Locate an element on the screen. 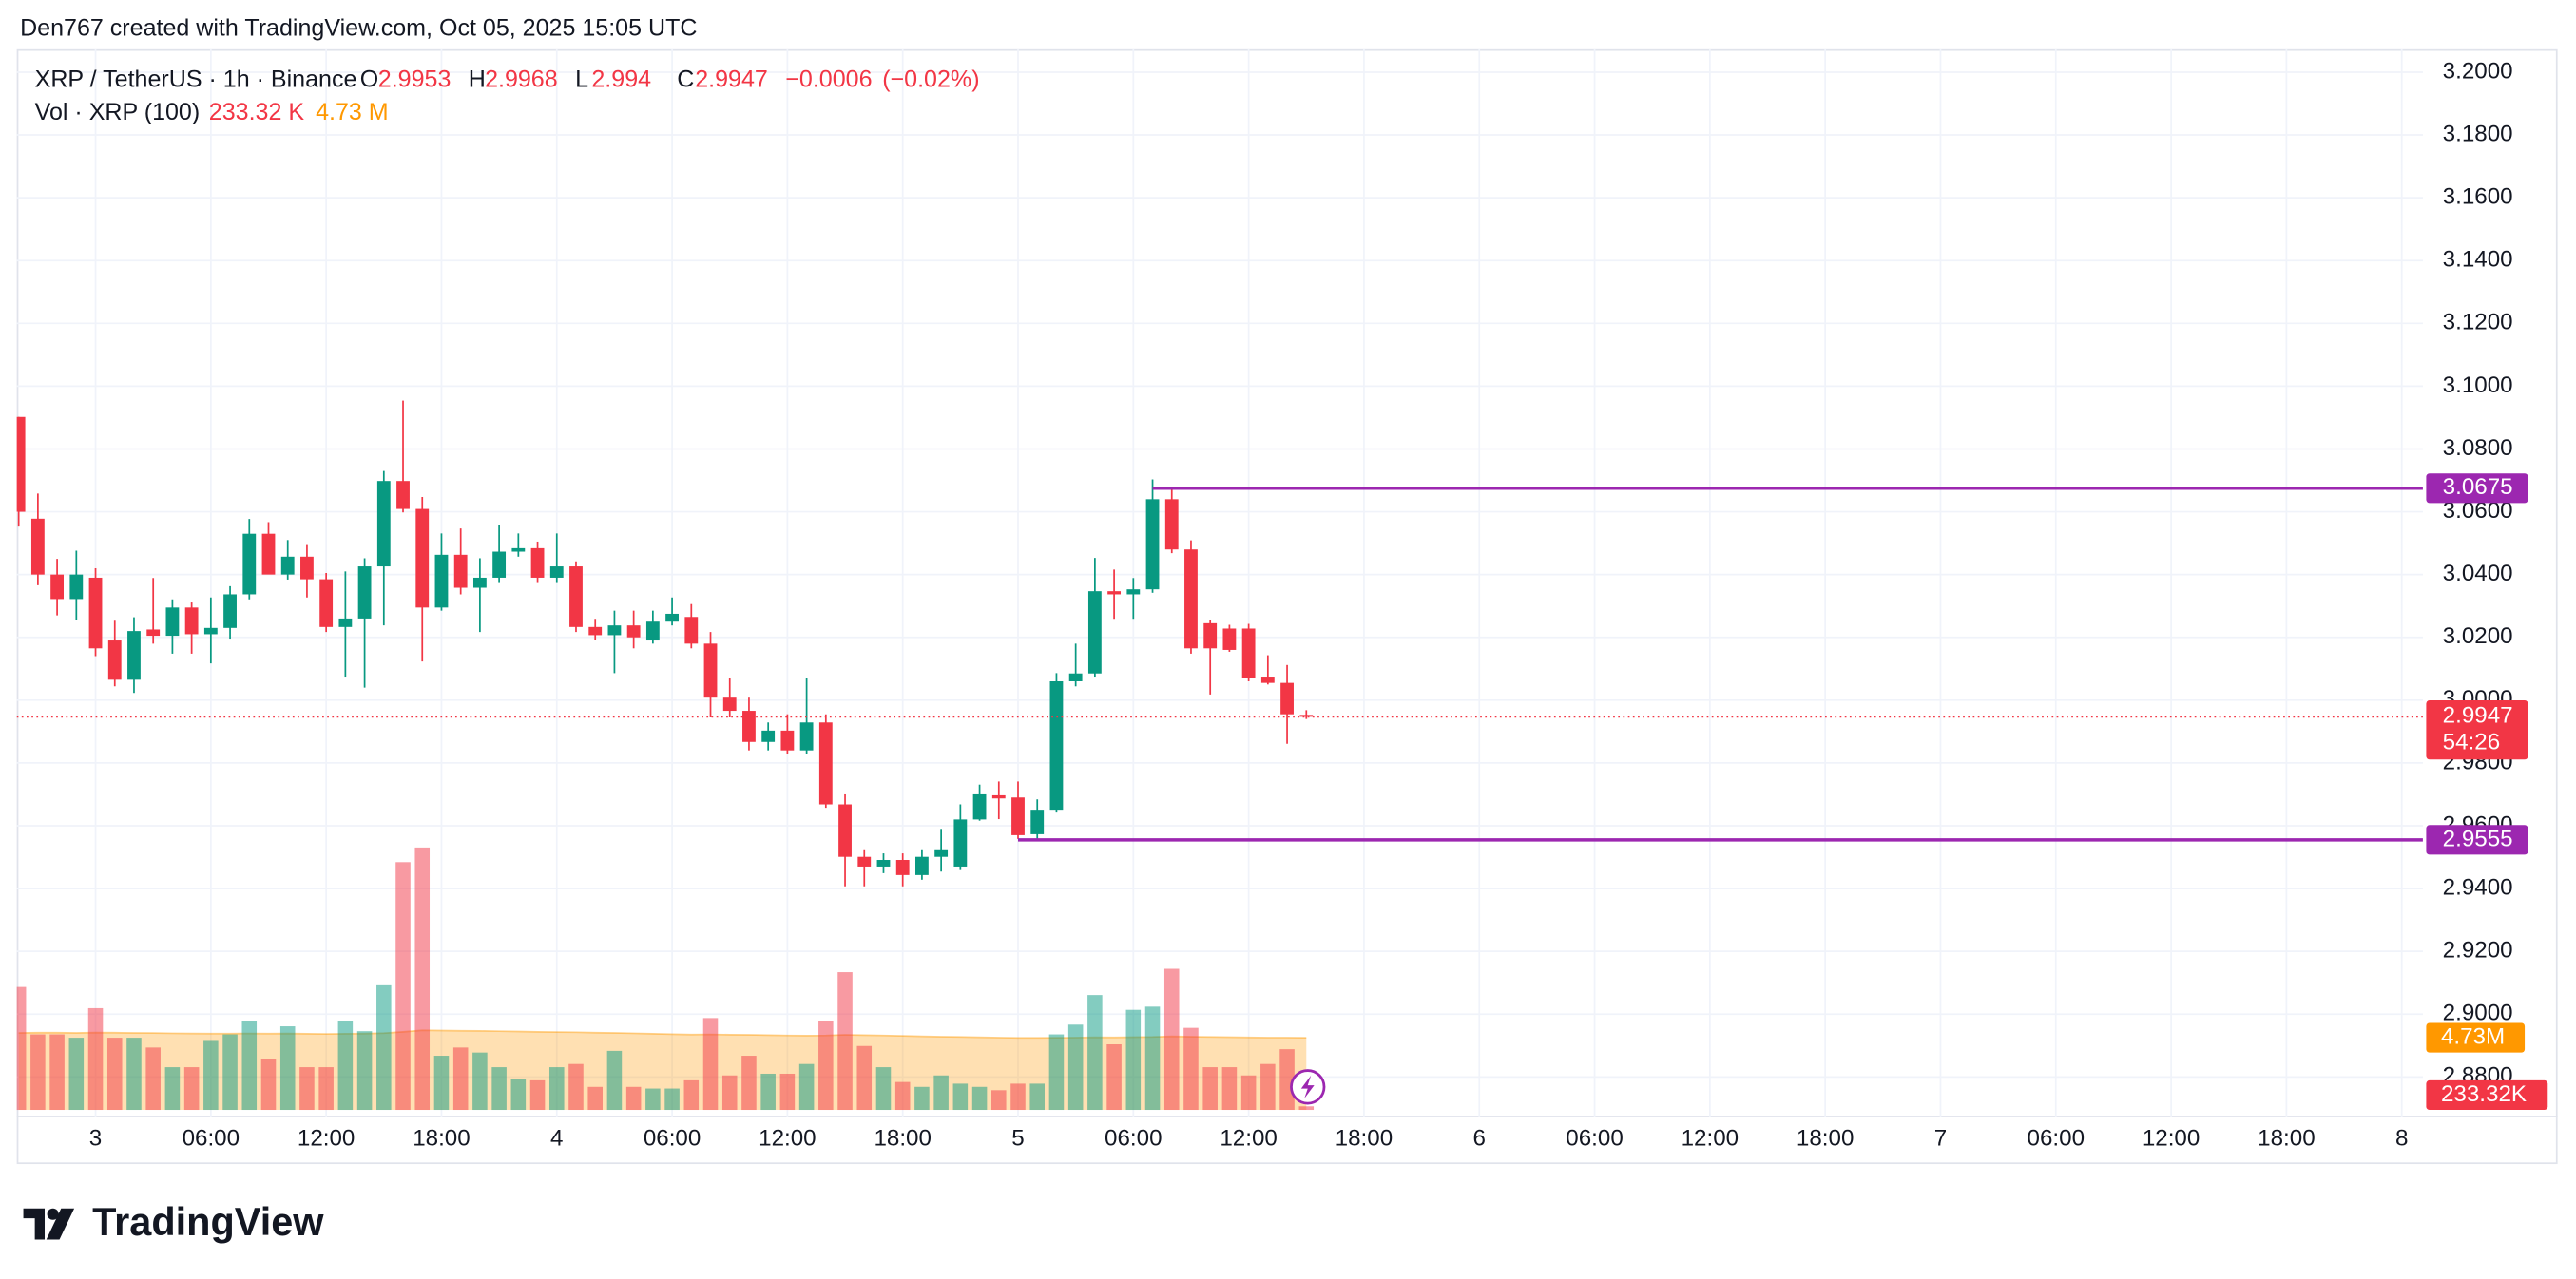 This screenshot has height=1279, width=2576. ohlc-value: 2.9947 is located at coordinates (731, 79).